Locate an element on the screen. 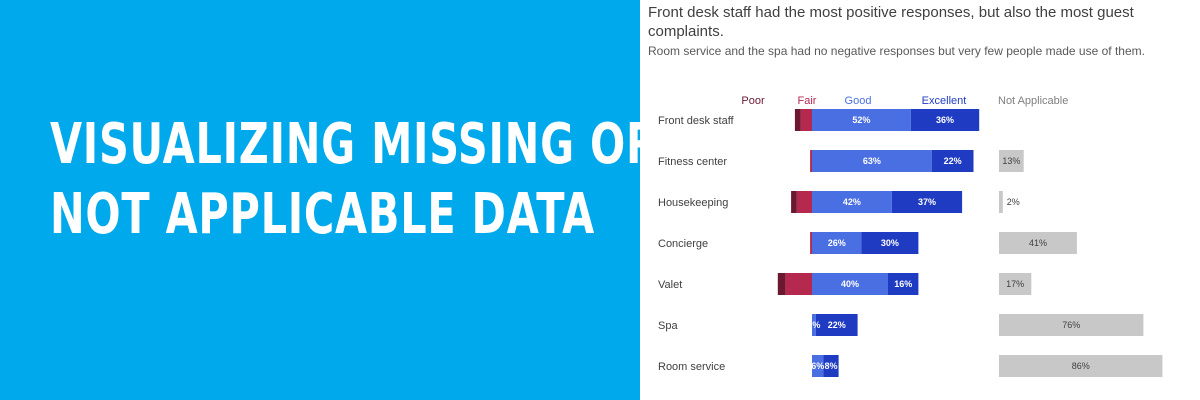  data-label-excellent: 16% is located at coordinates (903, 284).